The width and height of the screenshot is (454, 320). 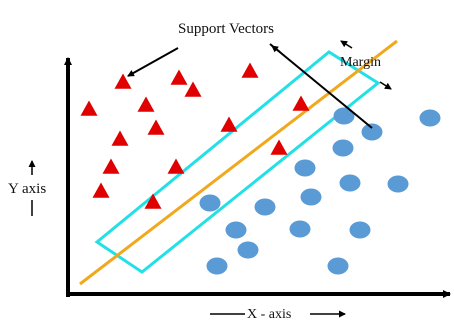 I want to click on margin-arrow-lower, so click(x=385, y=85).